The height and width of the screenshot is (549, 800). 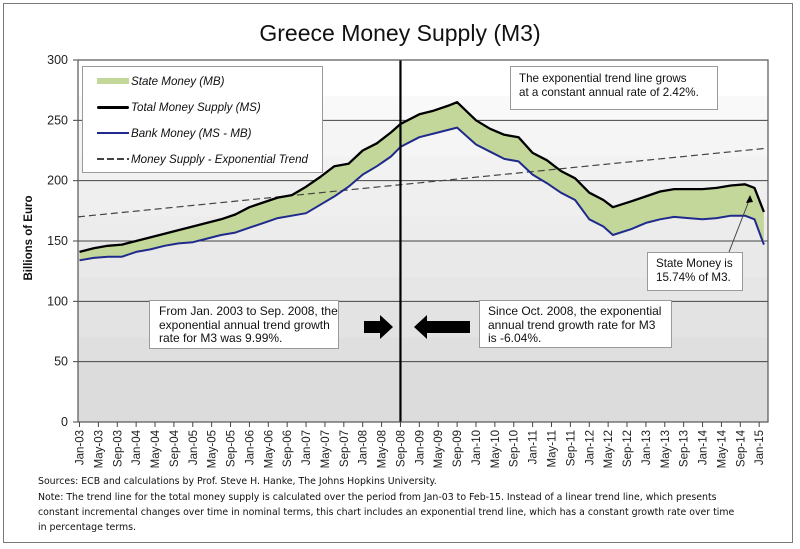 What do you see at coordinates (57, 301) in the screenshot?
I see `y-tick-label: 100` at bounding box center [57, 301].